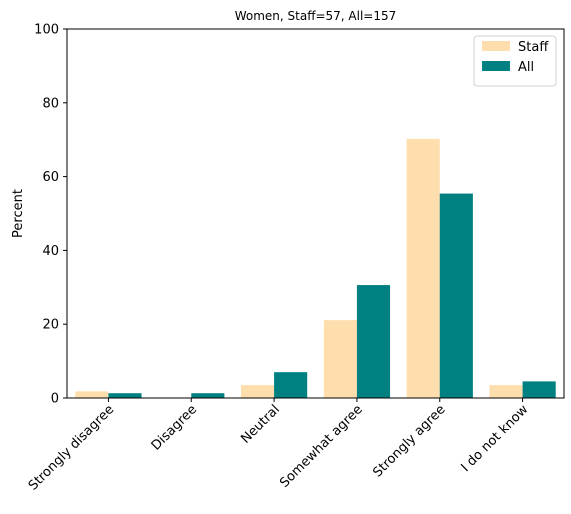 The width and height of the screenshot is (571, 514). I want to click on legend-label-all: All, so click(526, 67).